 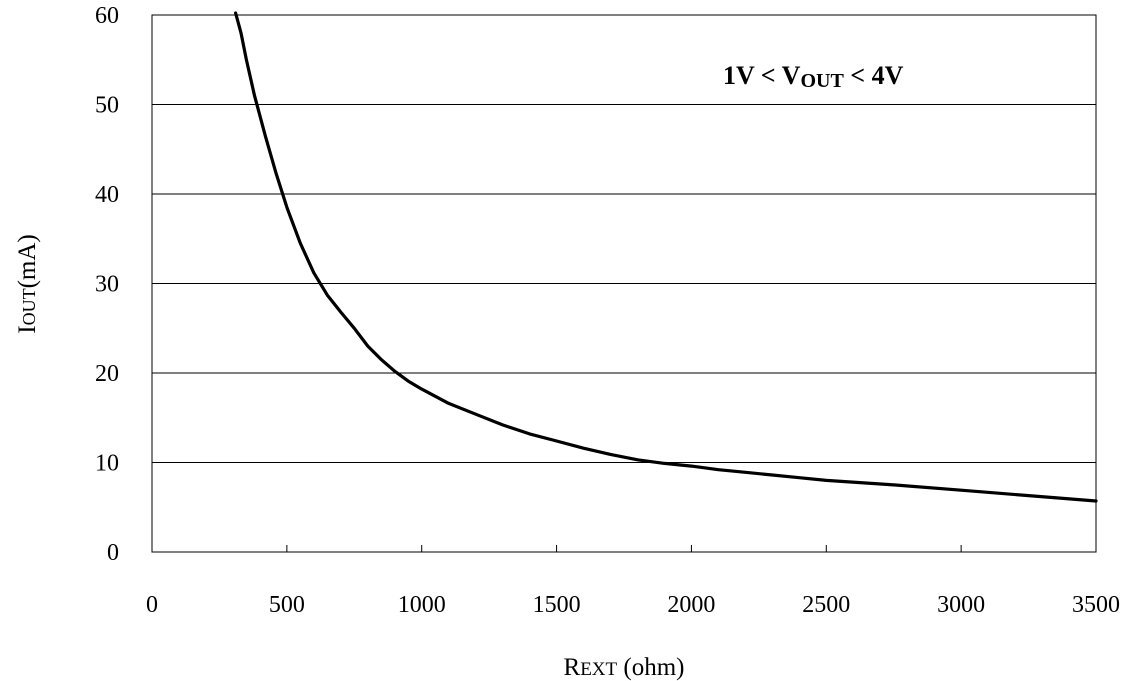 What do you see at coordinates (422, 605) in the screenshot?
I see `x-tick-label-1000: 1000` at bounding box center [422, 605].